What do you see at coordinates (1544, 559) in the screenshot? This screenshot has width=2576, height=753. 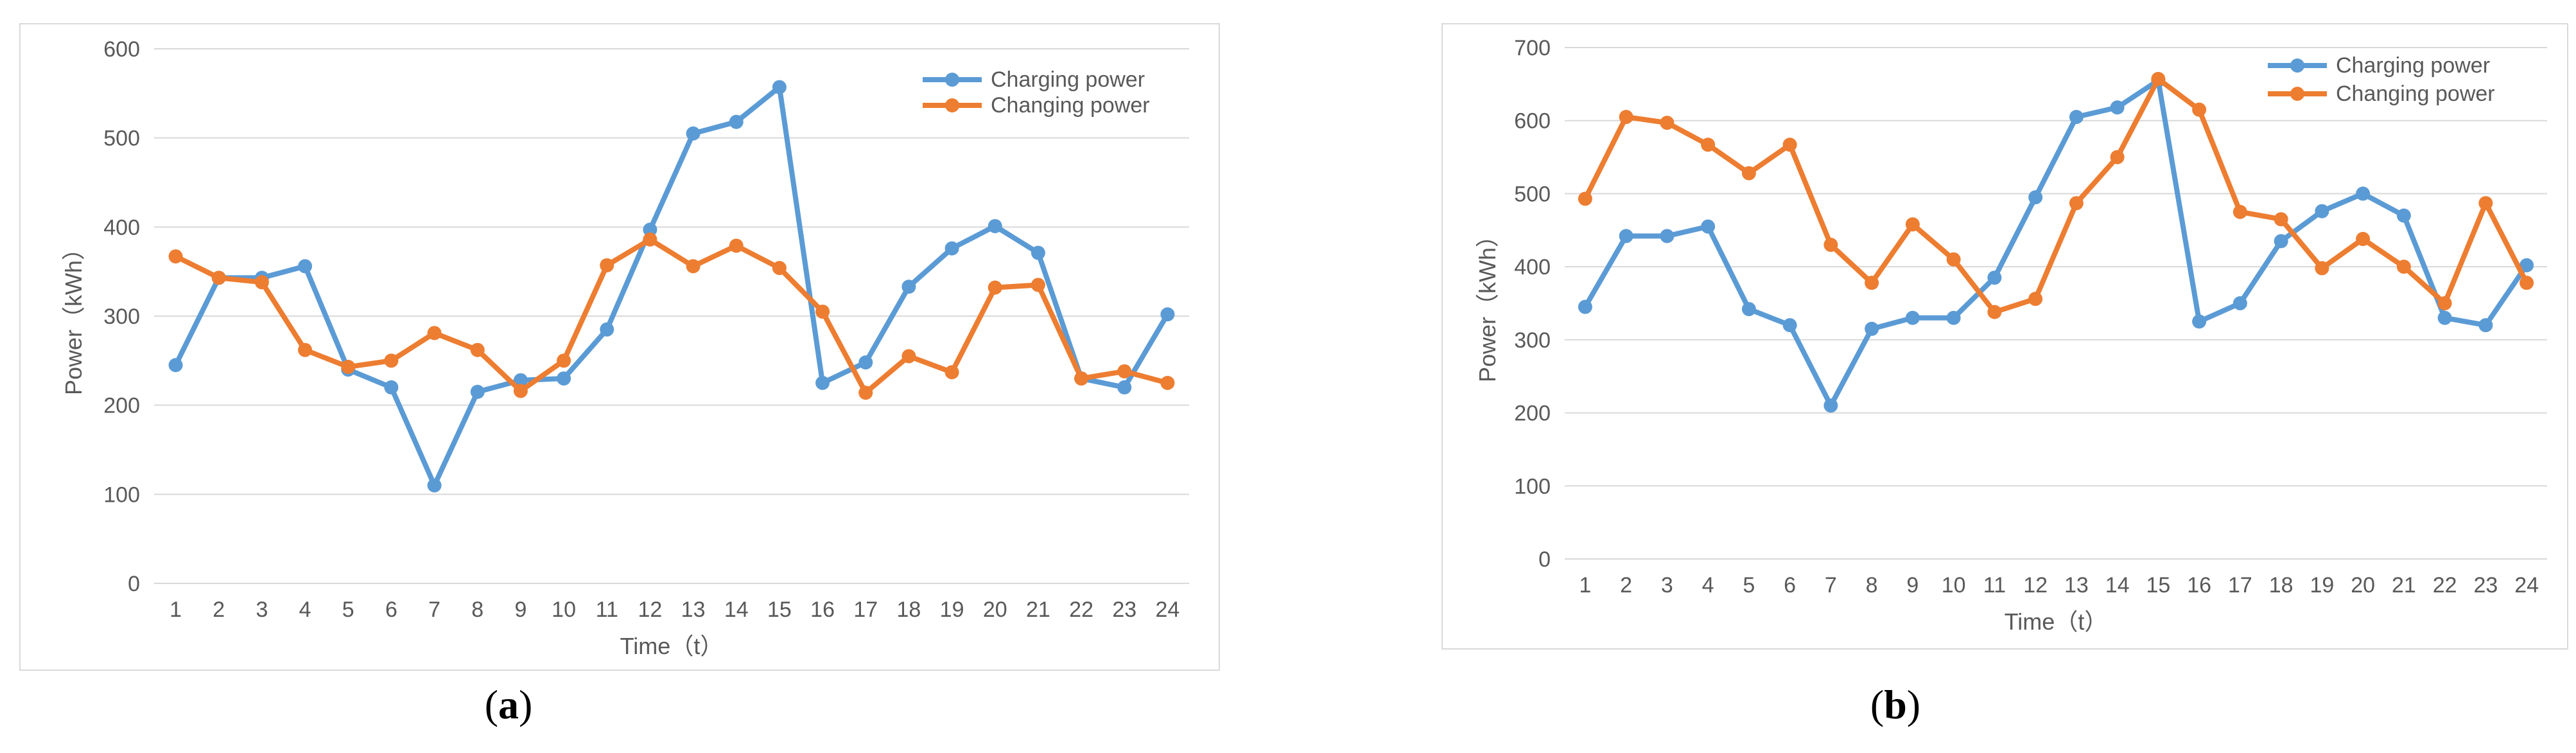 I see `chart-b-y-tick-label: 0` at bounding box center [1544, 559].